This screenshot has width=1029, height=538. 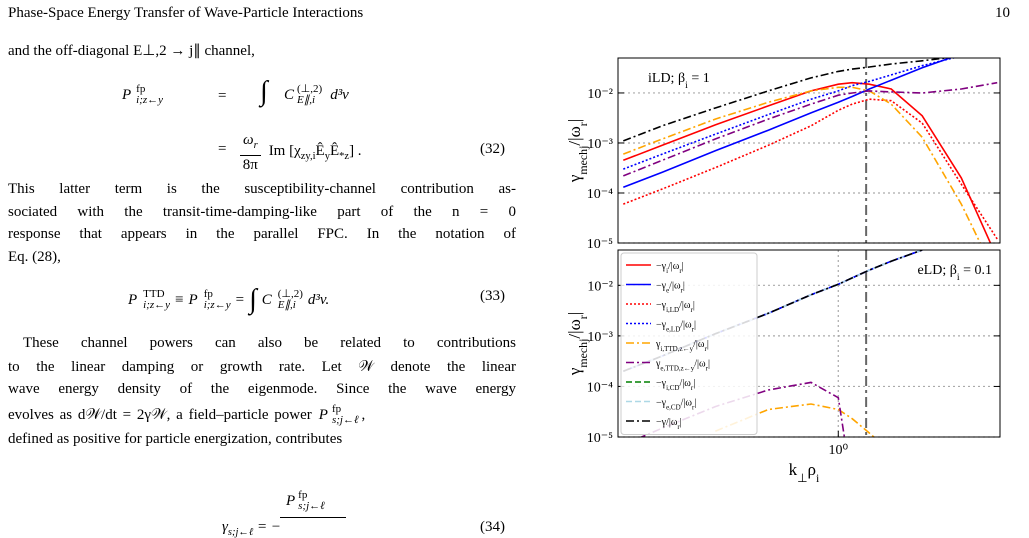 I want to click on subscript: e,LD, so click(x=673, y=330).